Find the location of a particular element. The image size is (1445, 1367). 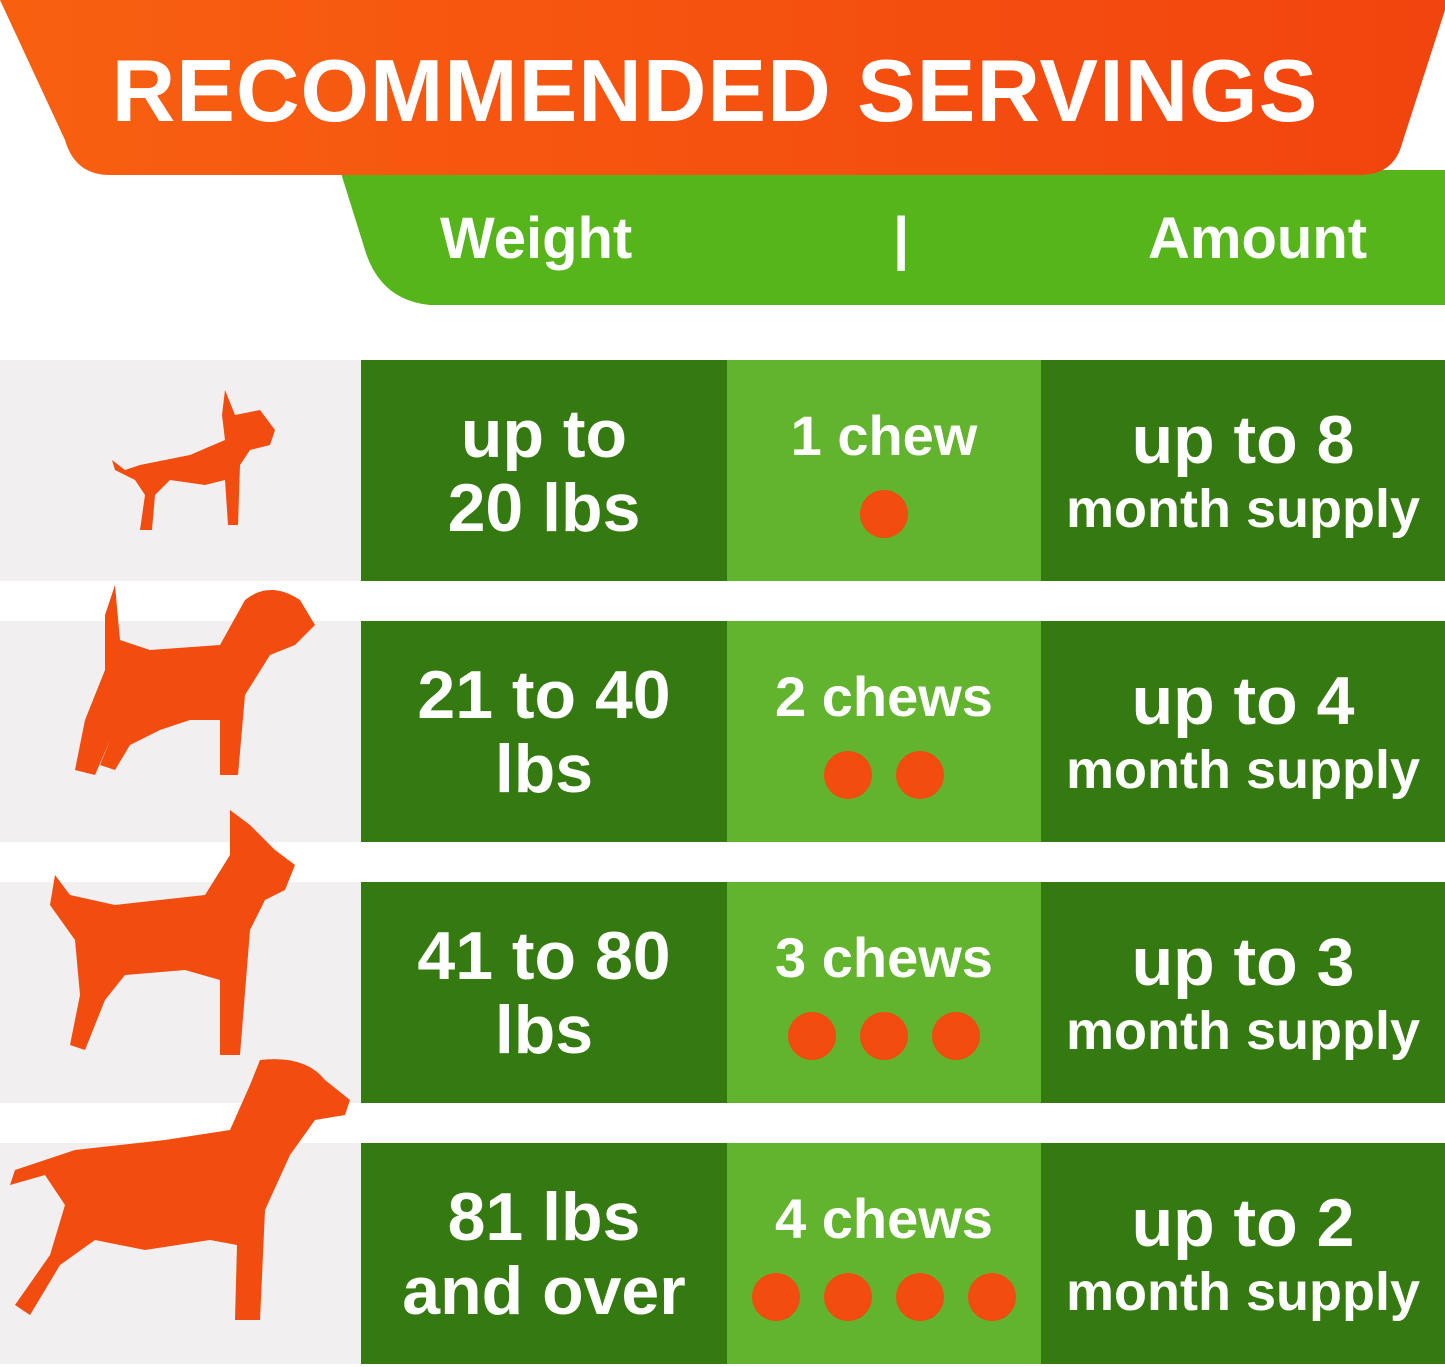

chews-cell: 2 chews is located at coordinates (884, 731).